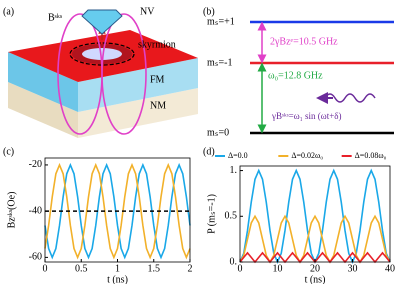 The image size is (399, 284). I want to click on x-tick-label: 40, so click(390, 268).